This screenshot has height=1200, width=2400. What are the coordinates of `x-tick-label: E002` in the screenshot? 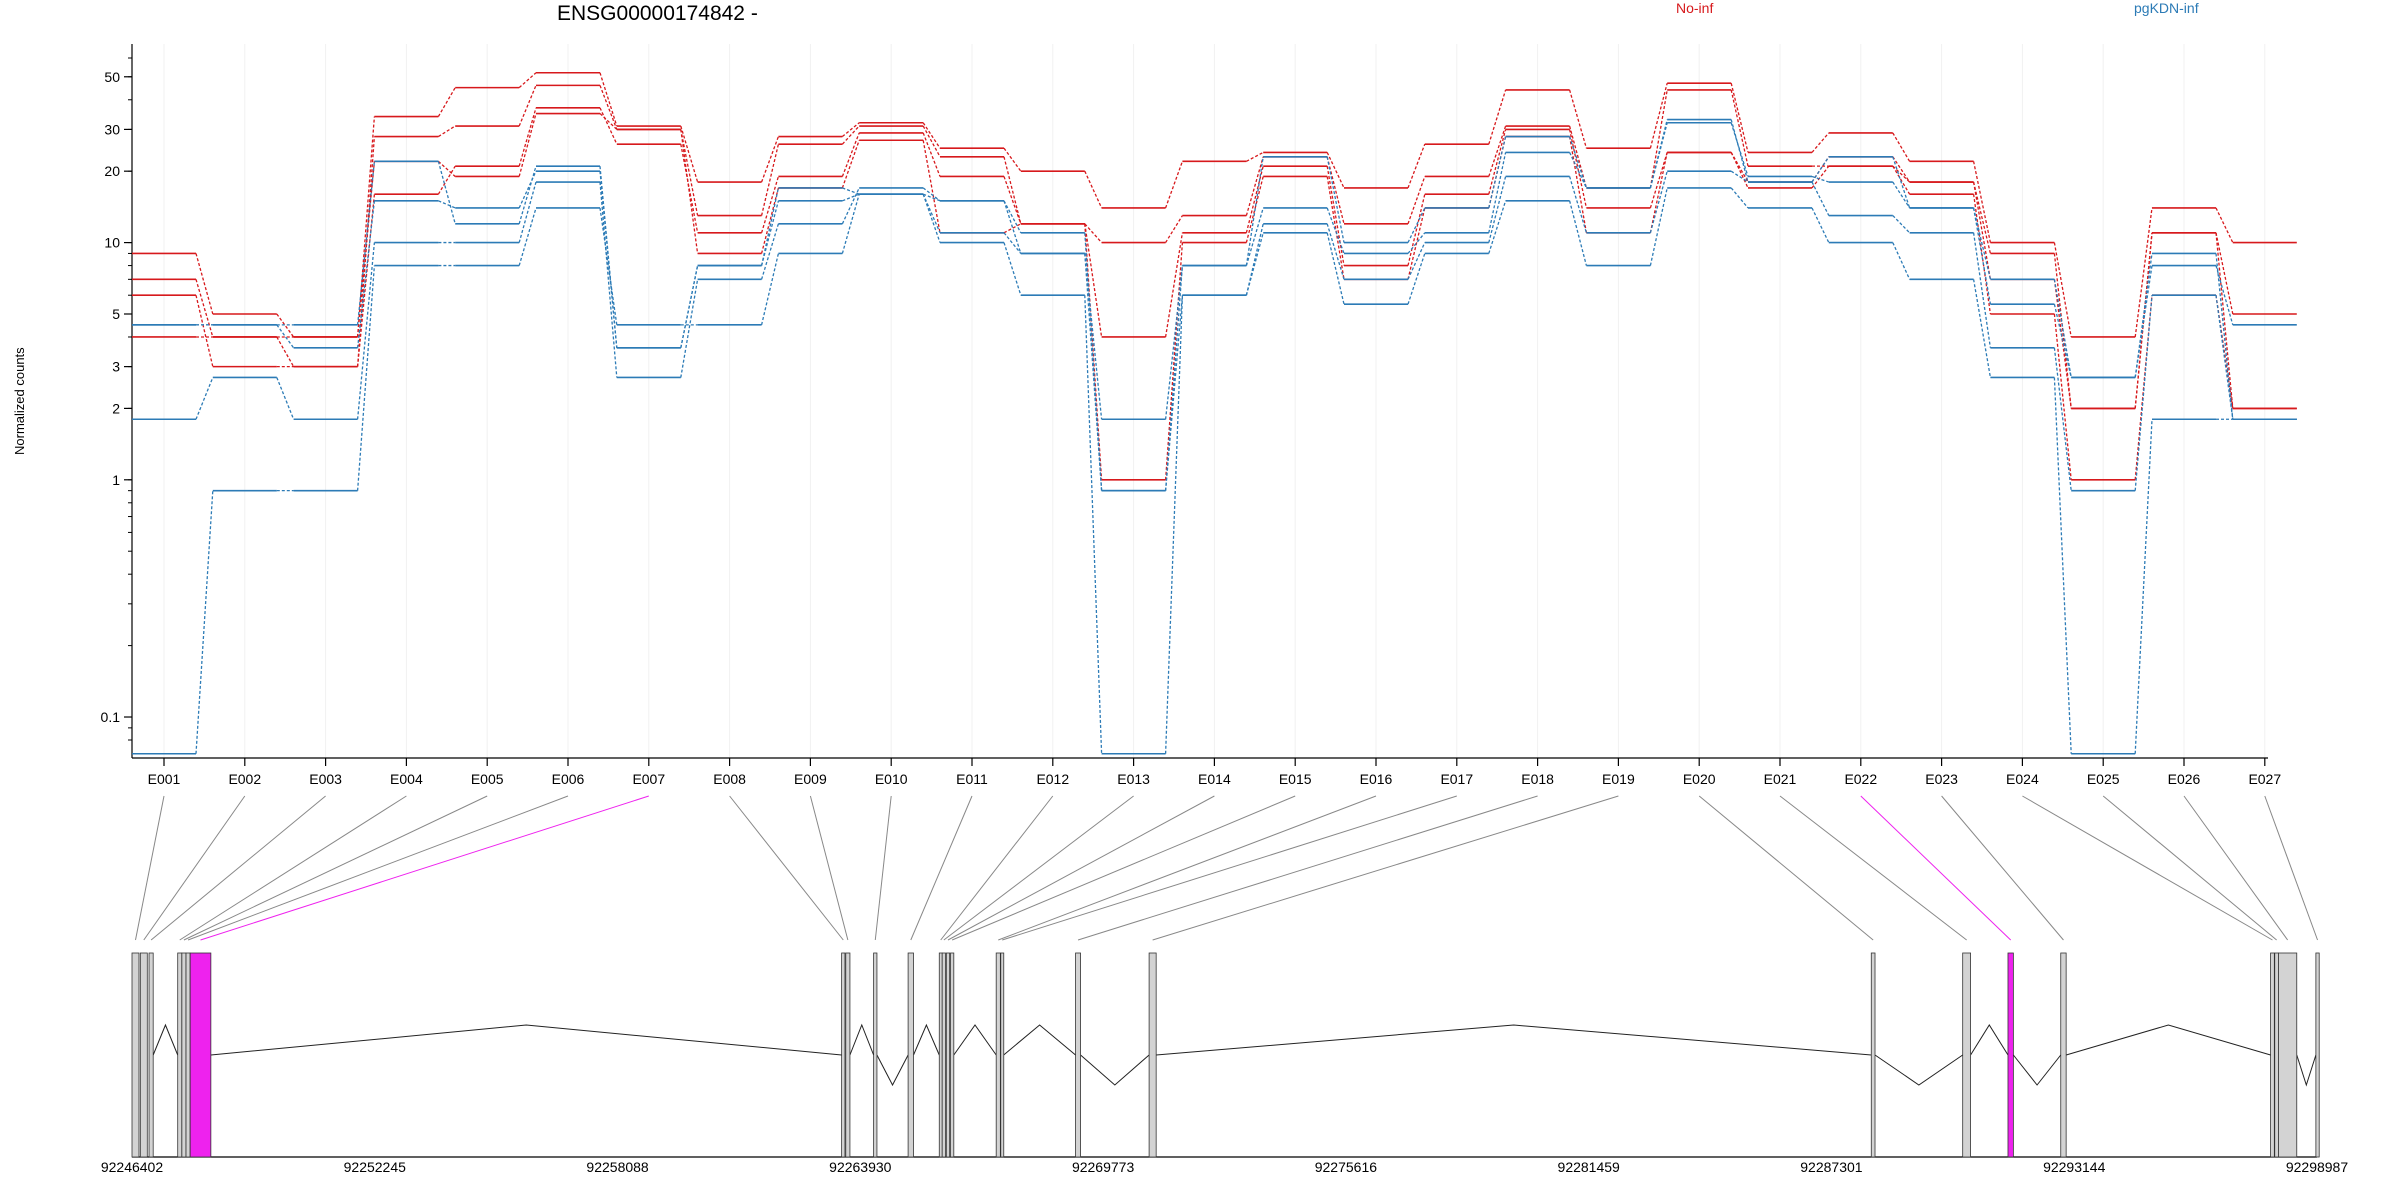 It's located at (244, 779).